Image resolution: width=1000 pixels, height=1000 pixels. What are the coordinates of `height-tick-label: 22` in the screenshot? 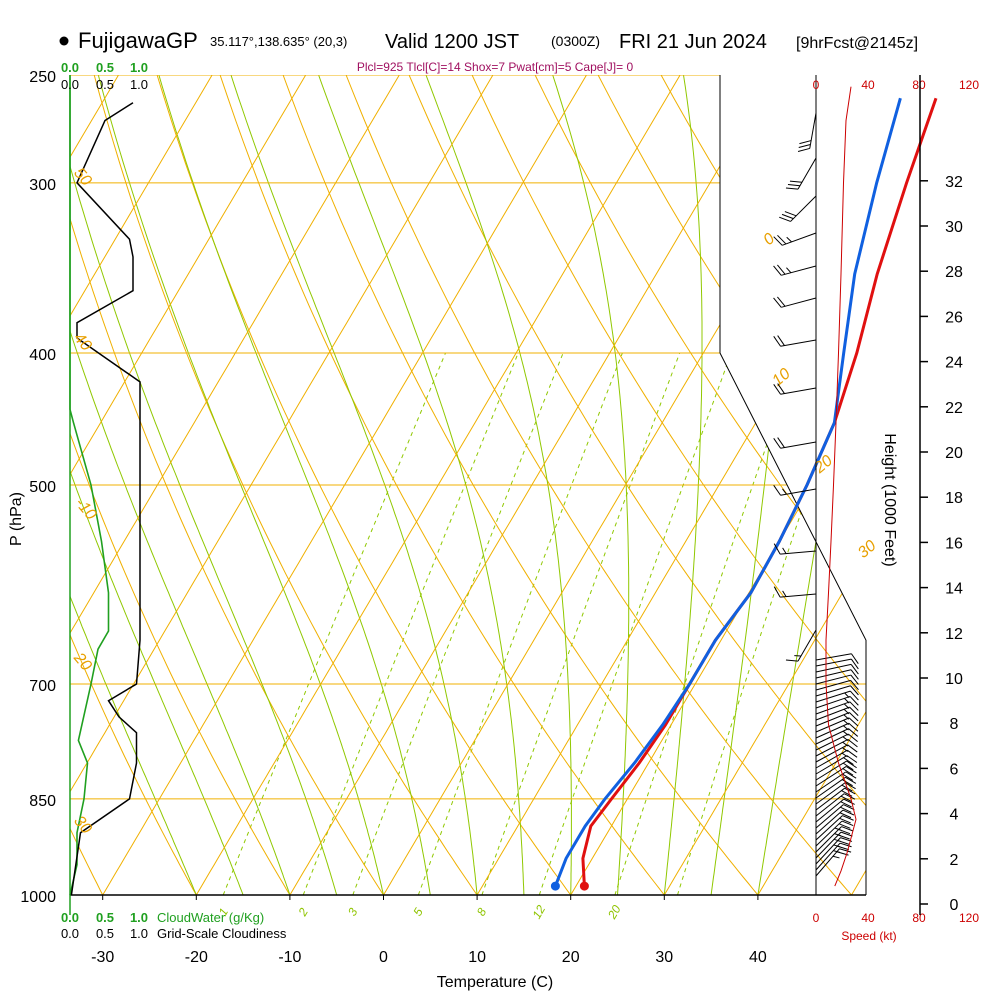 It's located at (954, 408).